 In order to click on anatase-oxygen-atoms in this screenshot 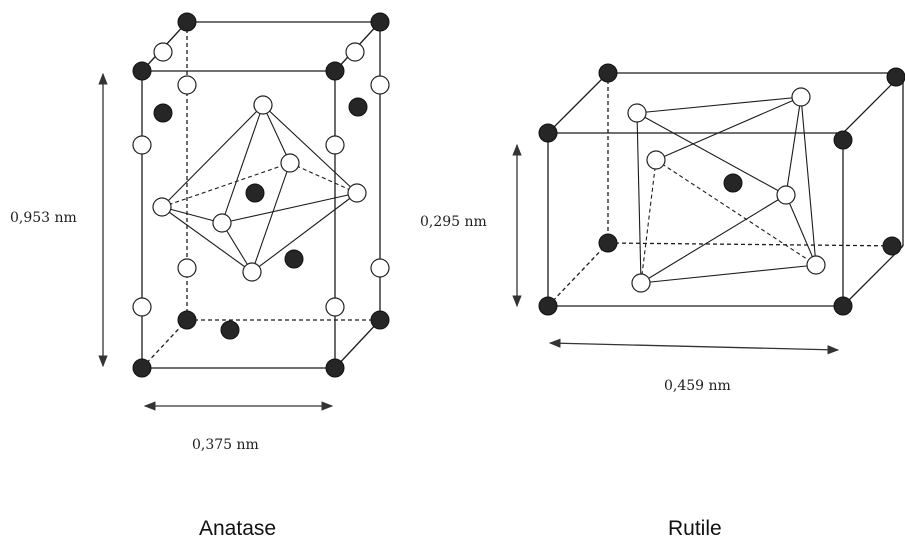, I will do `click(261, 179)`.